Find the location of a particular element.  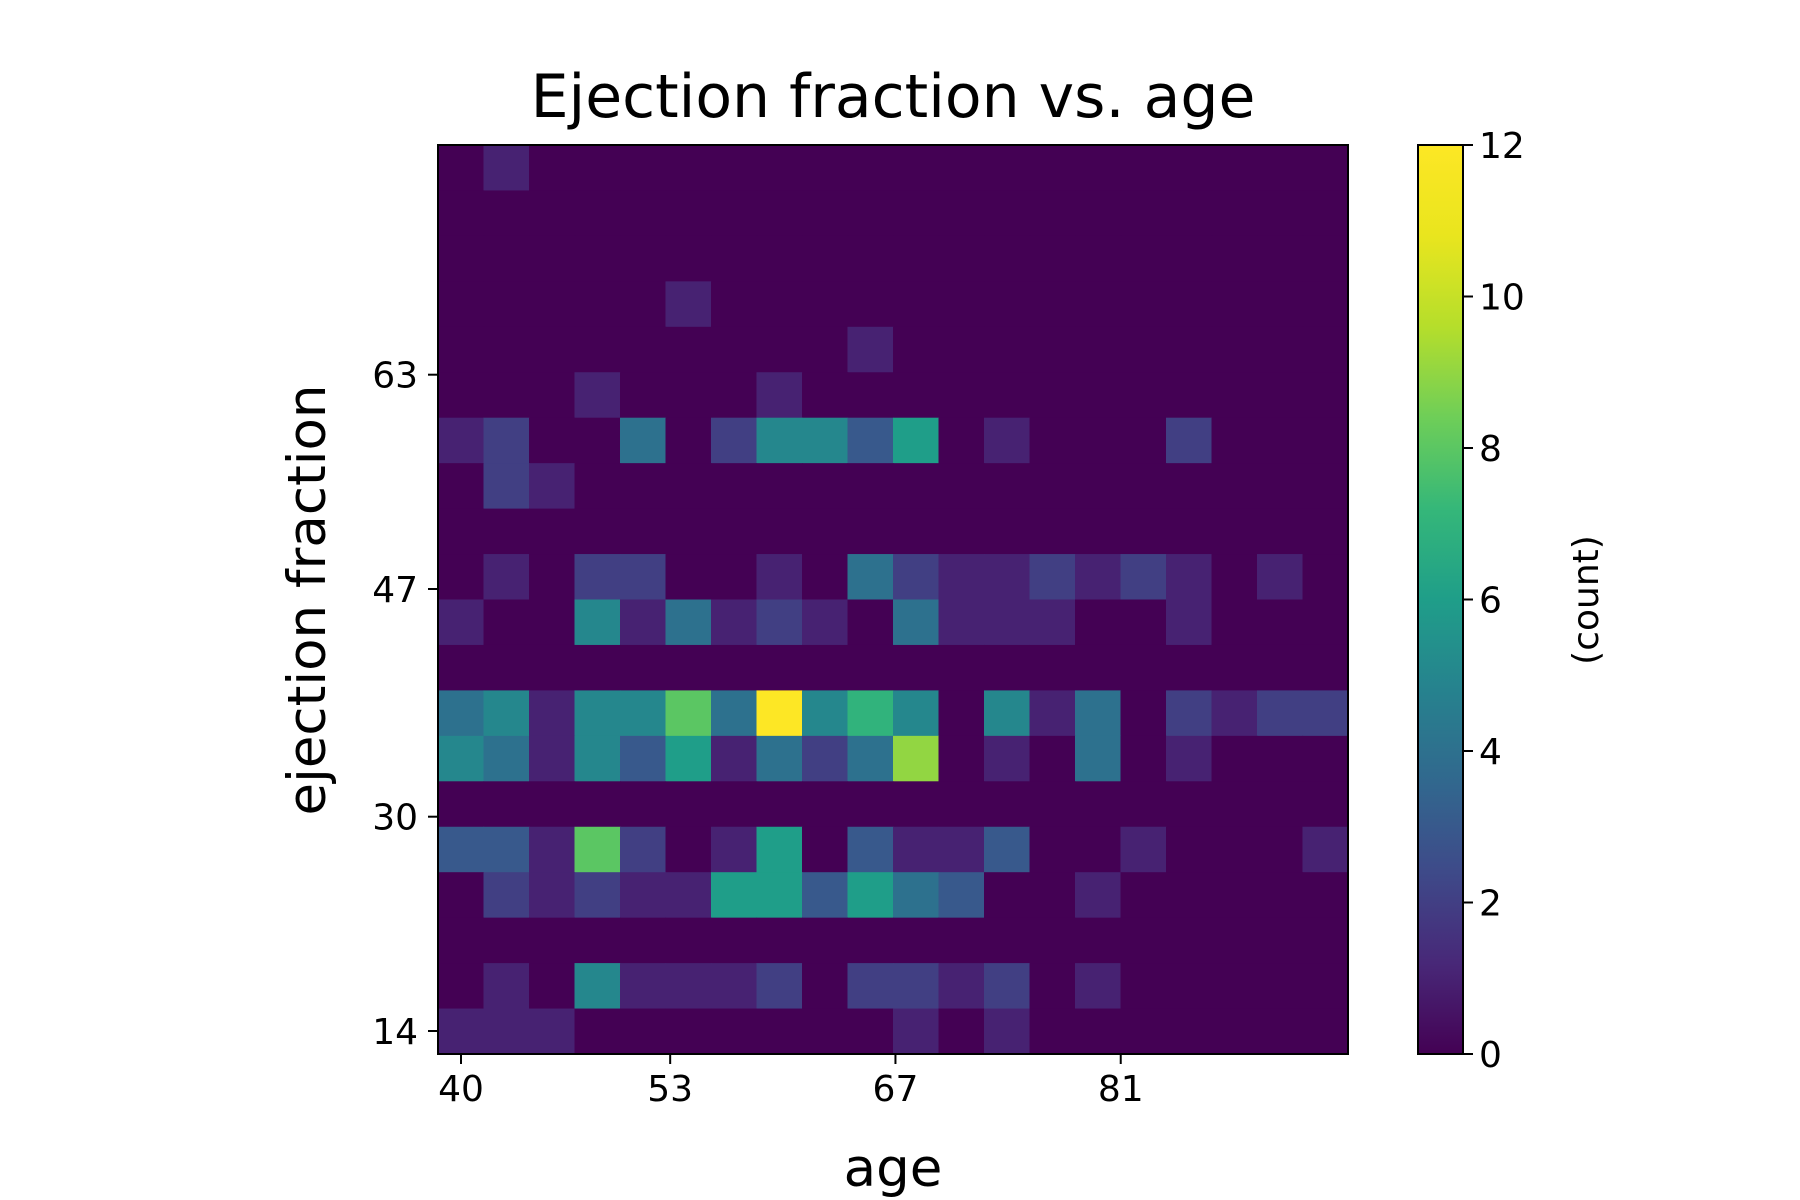

y-axis-title: ejection fraction is located at coordinates (307, 599).